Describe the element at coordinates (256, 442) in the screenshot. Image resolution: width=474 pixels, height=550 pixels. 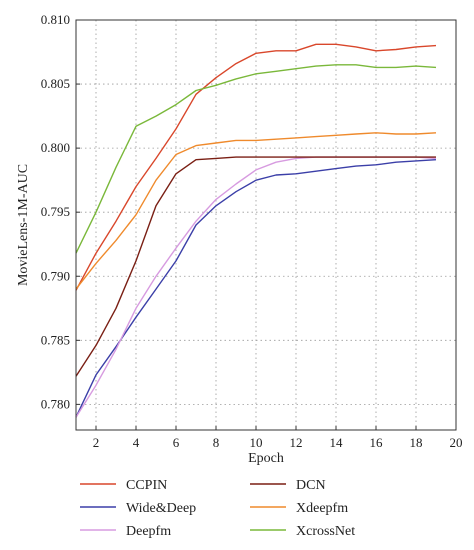
I see `x-tick-label: 10` at that location.